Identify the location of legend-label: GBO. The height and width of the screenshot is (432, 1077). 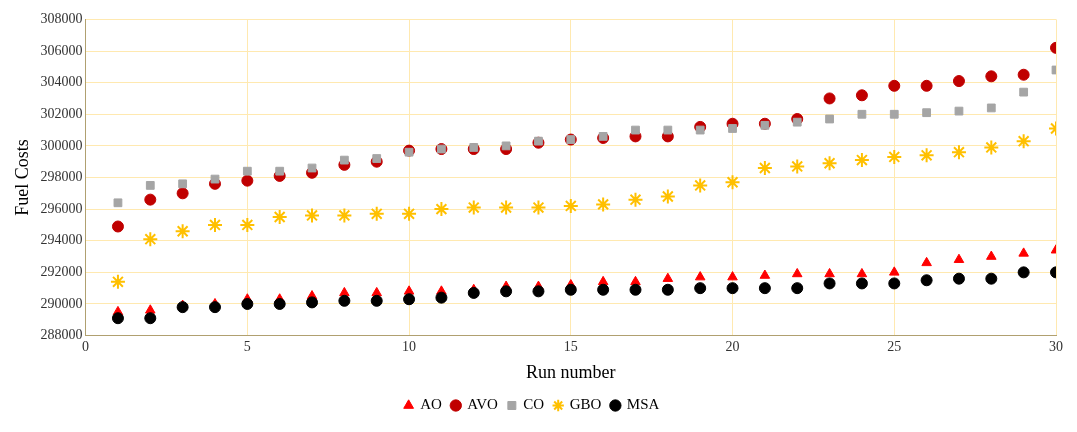
(585, 404).